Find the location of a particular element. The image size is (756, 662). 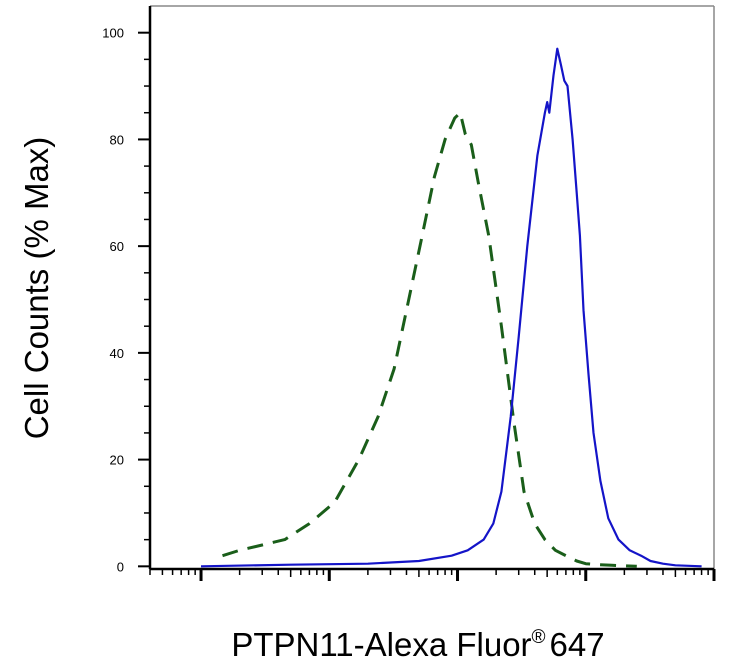

y-tick-label: 20 is located at coordinates (117, 460).